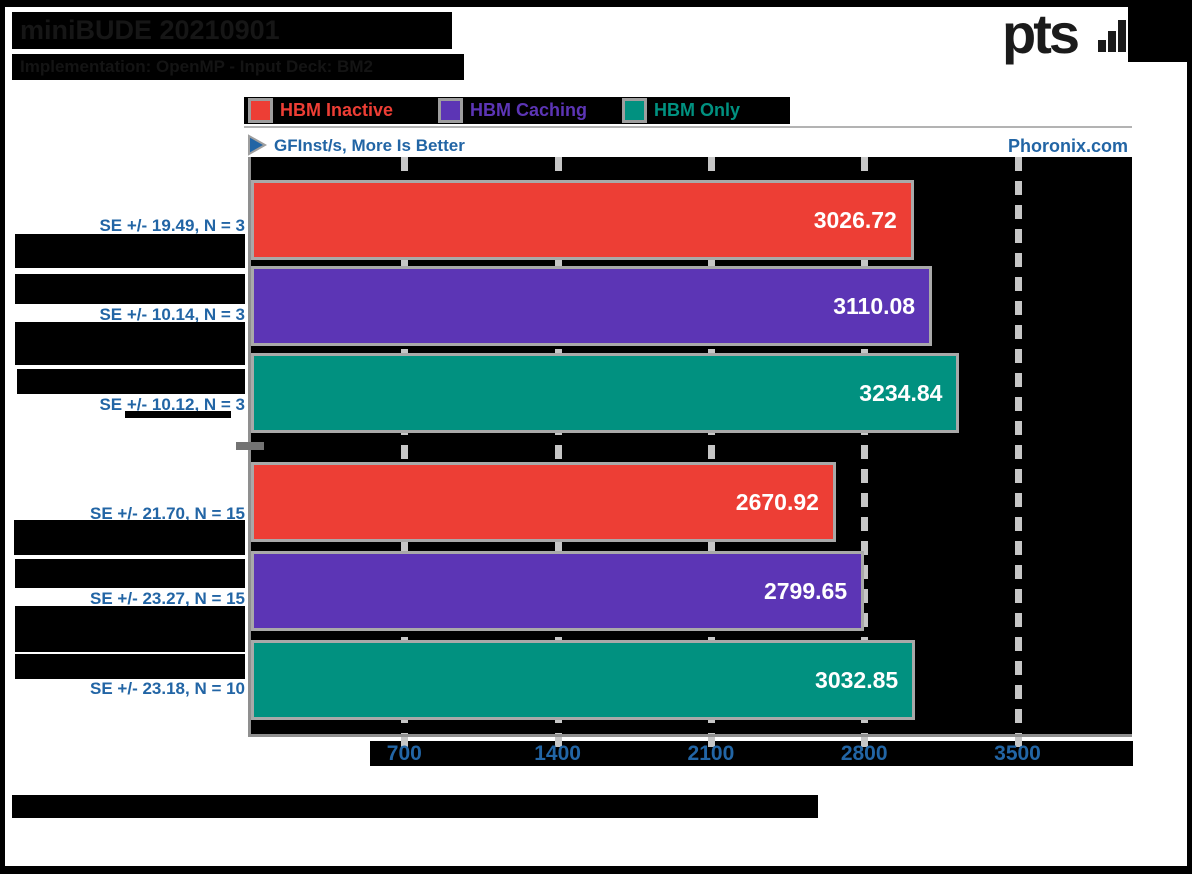 The height and width of the screenshot is (874, 1192). What do you see at coordinates (258, 145) in the screenshot?
I see `more-is-better-arrow-icon` at bounding box center [258, 145].